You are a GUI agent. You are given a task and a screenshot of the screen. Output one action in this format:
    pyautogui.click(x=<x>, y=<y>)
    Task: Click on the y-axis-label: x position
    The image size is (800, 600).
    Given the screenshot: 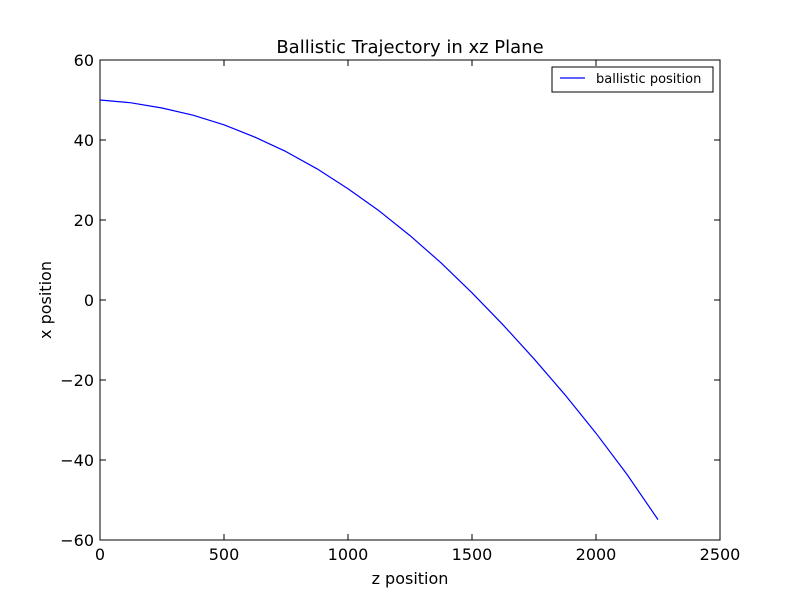 What is the action you would take?
    pyautogui.click(x=45, y=300)
    